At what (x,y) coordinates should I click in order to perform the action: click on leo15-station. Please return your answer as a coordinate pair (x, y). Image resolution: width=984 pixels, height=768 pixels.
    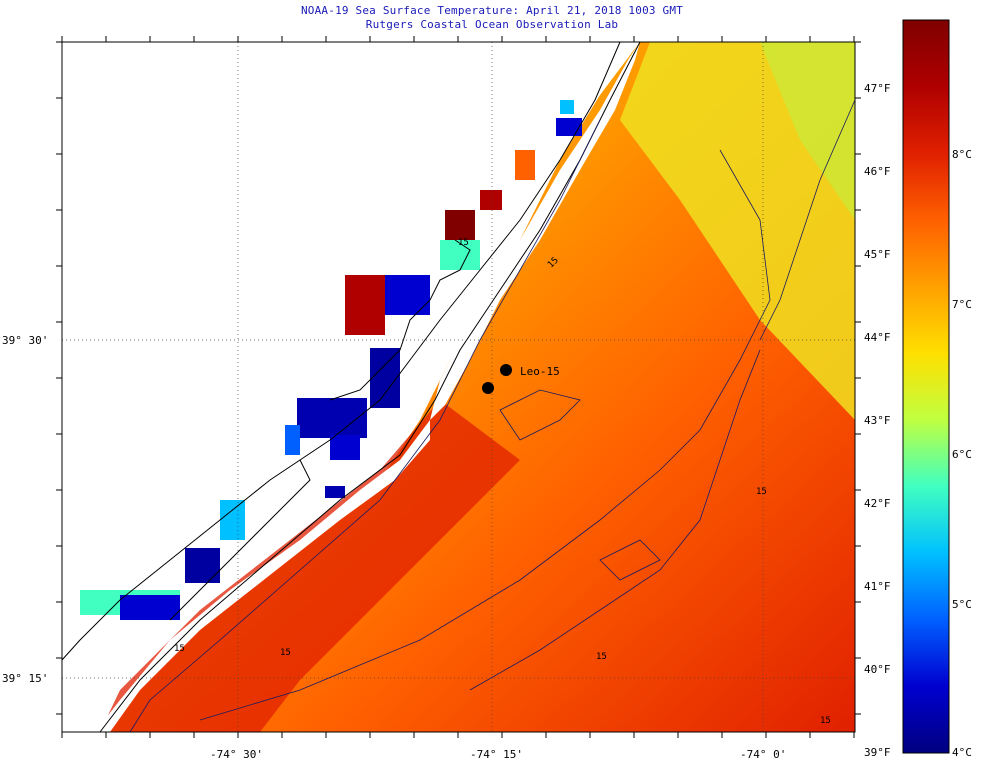
    Looking at the image, I should click on (497, 379).